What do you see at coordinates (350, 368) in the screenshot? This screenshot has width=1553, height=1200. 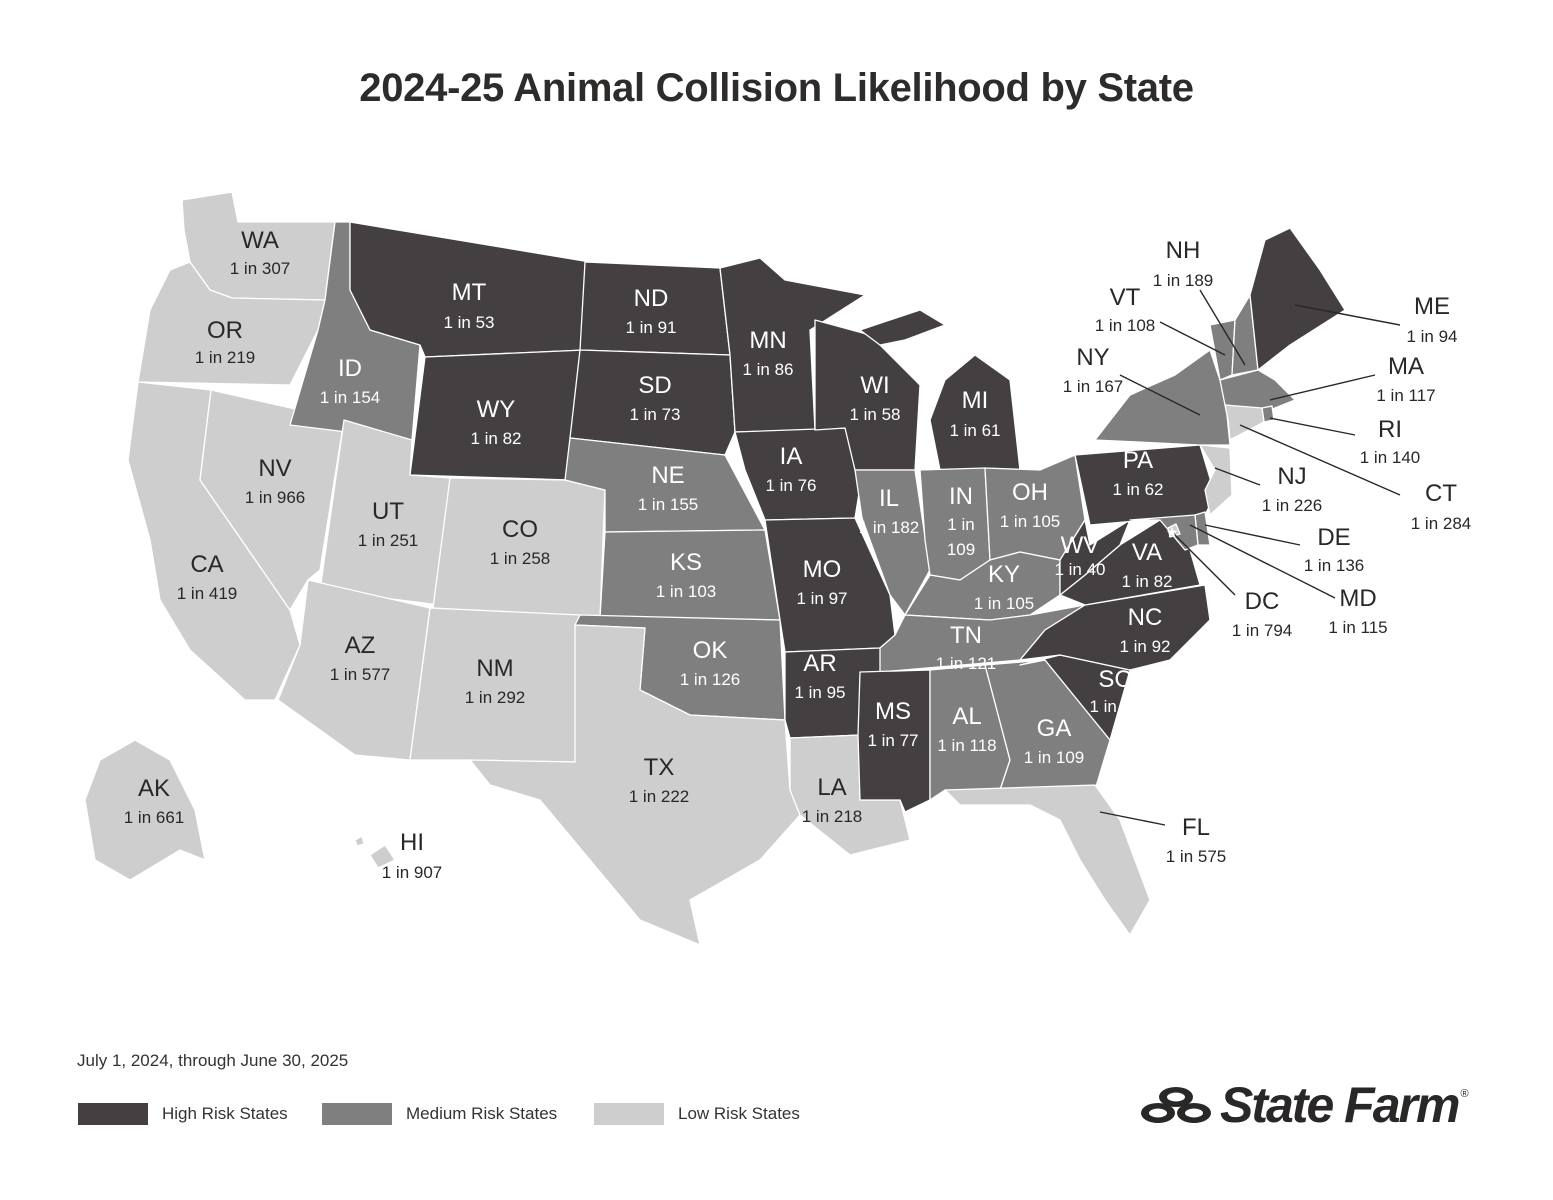 I see `state-code-id: ID` at bounding box center [350, 368].